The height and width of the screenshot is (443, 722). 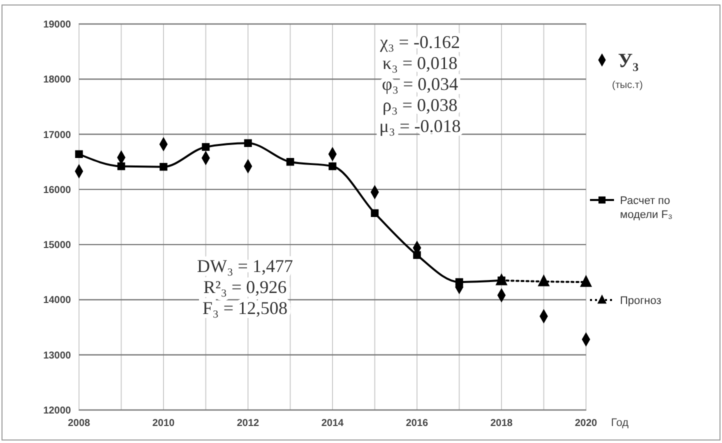 What do you see at coordinates (57, 190) in the screenshot?
I see `y-tick-label: 16000` at bounding box center [57, 190].